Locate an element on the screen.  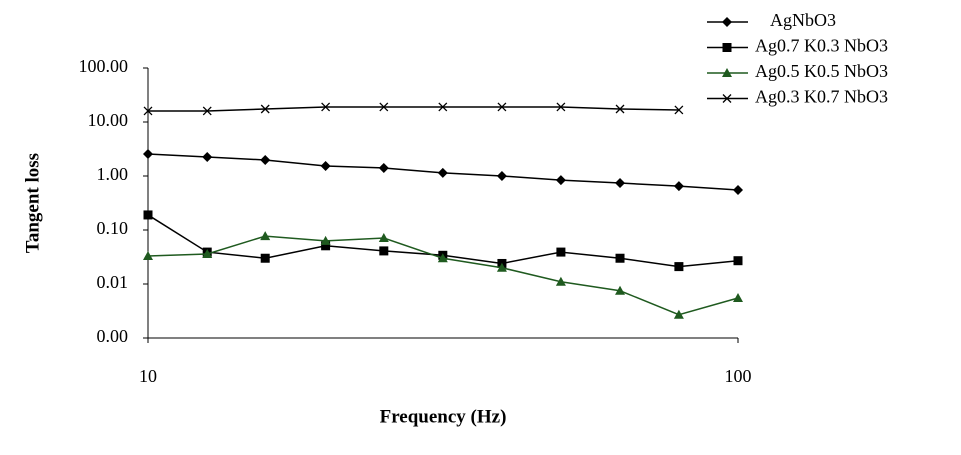
y-tick-label: 1.00 is located at coordinates (113, 174).